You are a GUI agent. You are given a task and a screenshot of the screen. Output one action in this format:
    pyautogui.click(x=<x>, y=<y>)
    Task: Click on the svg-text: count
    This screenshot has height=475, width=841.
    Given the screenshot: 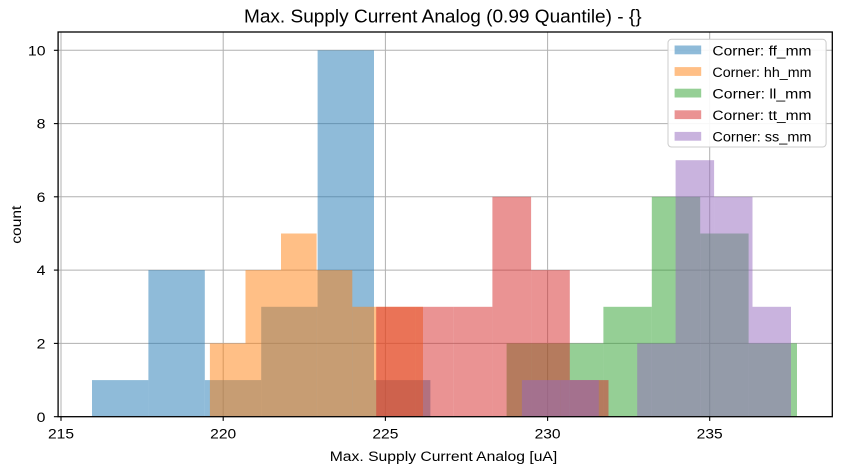 What is the action you would take?
    pyautogui.click(x=17, y=225)
    